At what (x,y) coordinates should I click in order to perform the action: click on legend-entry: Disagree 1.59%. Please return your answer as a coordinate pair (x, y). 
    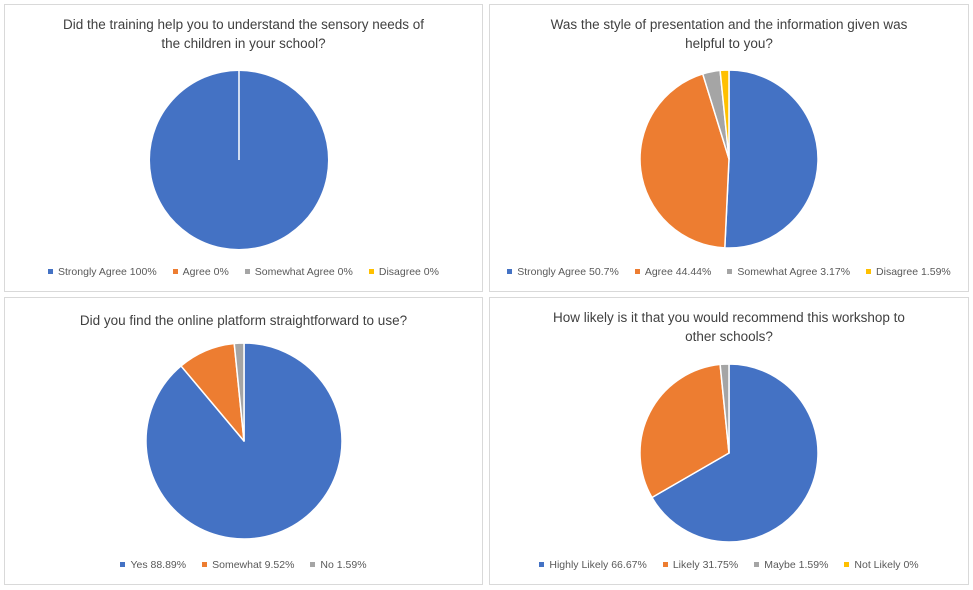
    Looking at the image, I should click on (908, 272).